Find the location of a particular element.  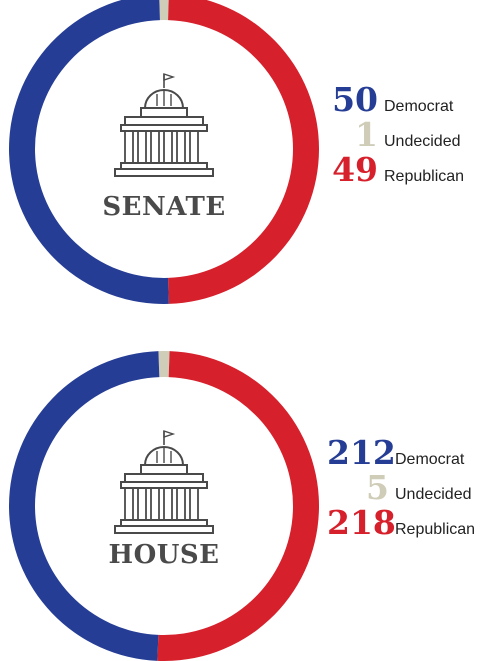

legend-item-democrat: 212 Democrat is located at coordinates (401, 452).